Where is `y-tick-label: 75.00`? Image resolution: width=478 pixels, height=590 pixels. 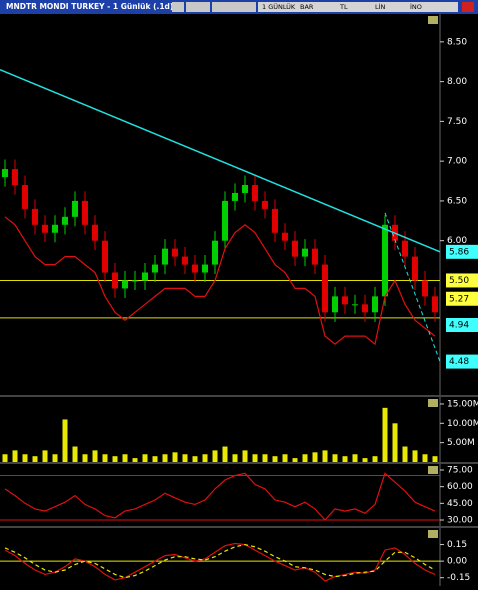
y-tick-label: 75.00 is located at coordinates (460, 471).